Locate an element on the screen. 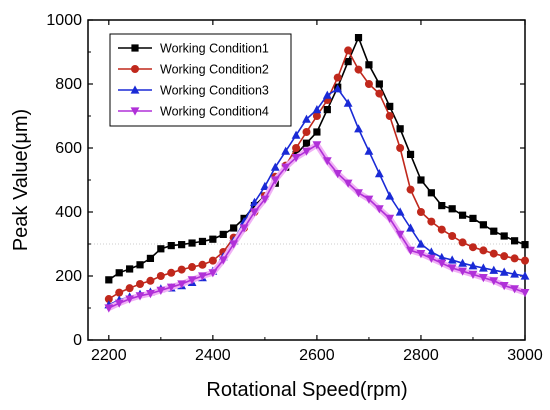 This screenshot has height=410, width=550. x-tick-label: 3000 is located at coordinates (525, 355).